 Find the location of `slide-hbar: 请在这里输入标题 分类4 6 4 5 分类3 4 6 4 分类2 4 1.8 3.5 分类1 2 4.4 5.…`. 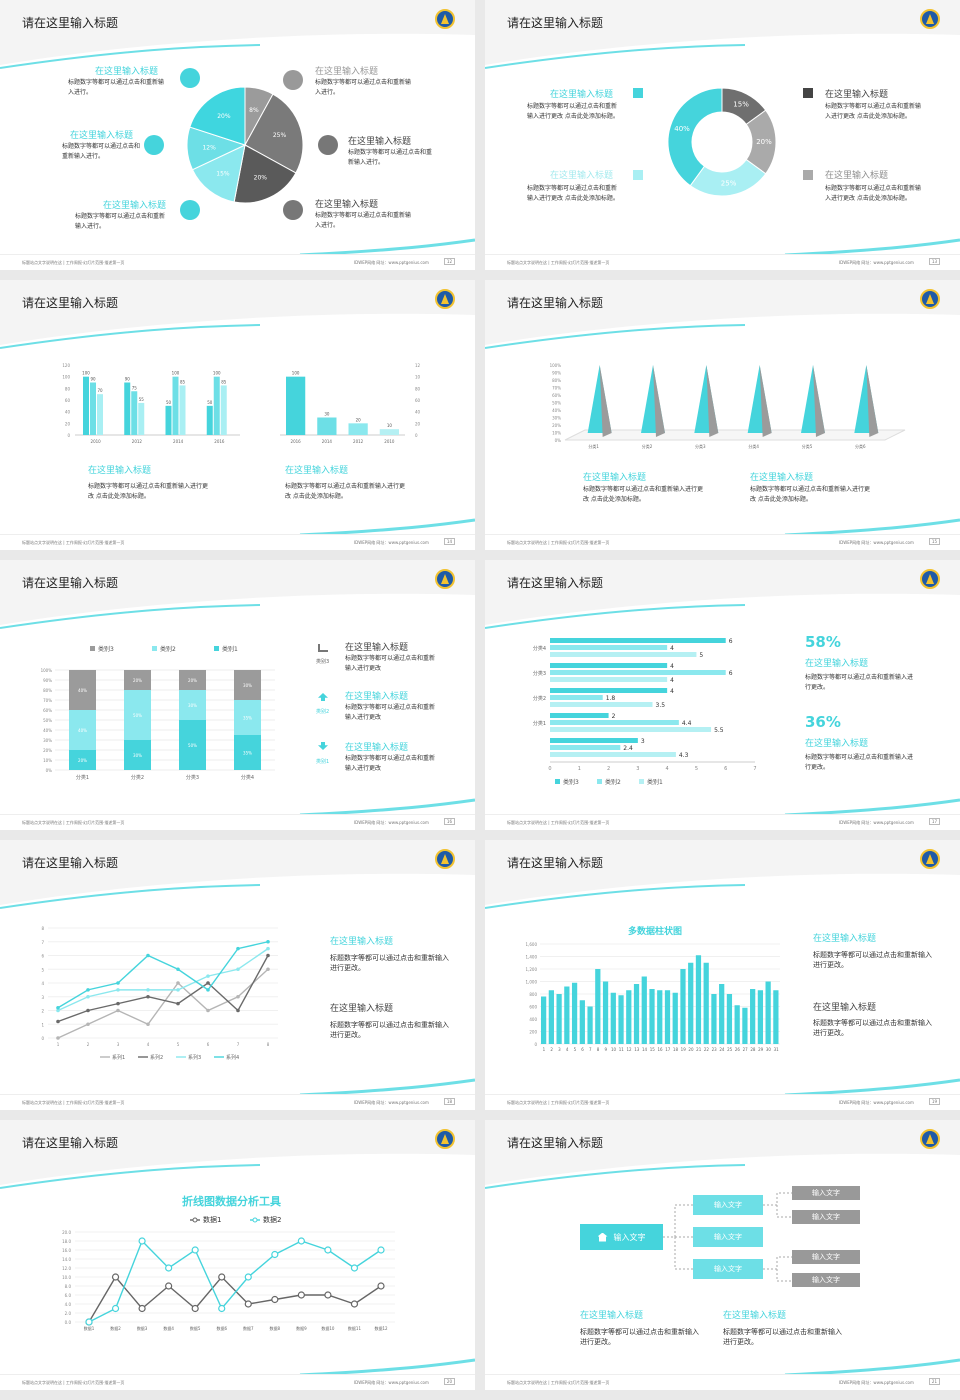

slide-hbar: 请在这里输入标题 分类4 6 4 5 分类3 4 6 4 分类2 4 1.8 3.5 分类1 2 4.4 5.… is located at coordinates (722, 695).